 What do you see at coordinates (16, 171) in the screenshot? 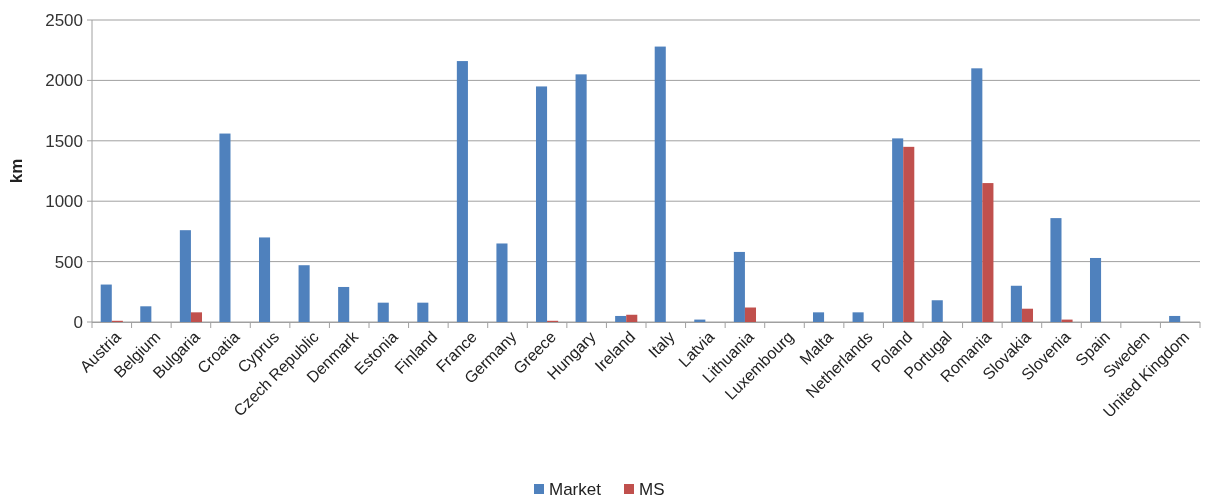
I see `y-axis-title: km` at bounding box center [16, 171].